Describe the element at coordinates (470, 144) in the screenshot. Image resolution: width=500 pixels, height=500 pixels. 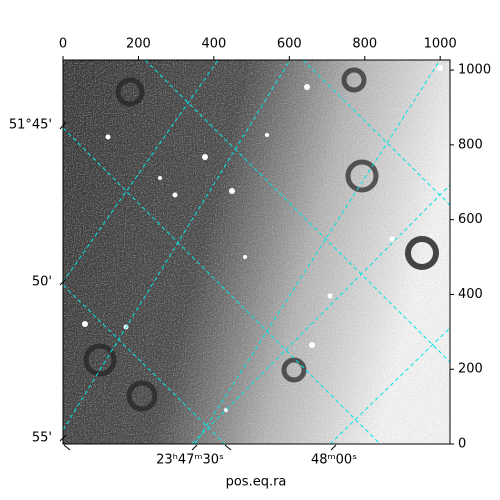
I see `y-tick-label: 800` at that location.